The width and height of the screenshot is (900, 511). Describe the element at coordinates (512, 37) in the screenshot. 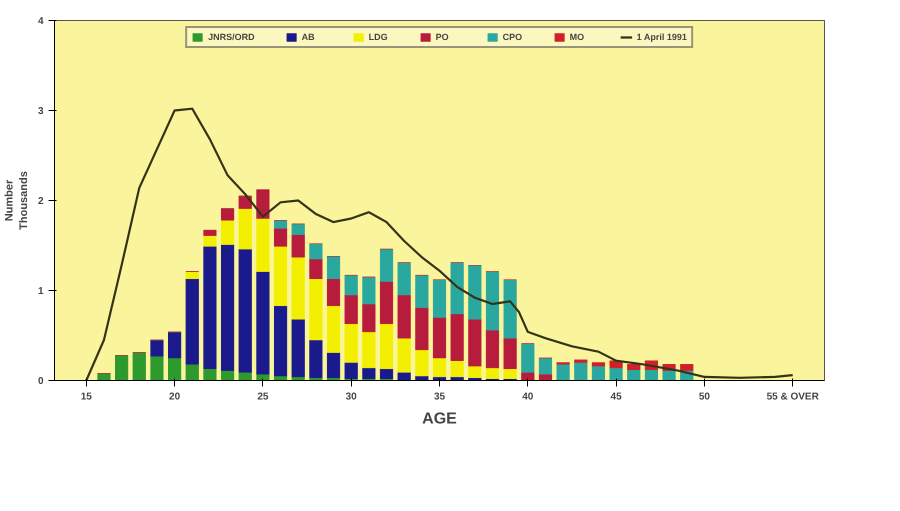

I see `legend-label: CPO` at that location.